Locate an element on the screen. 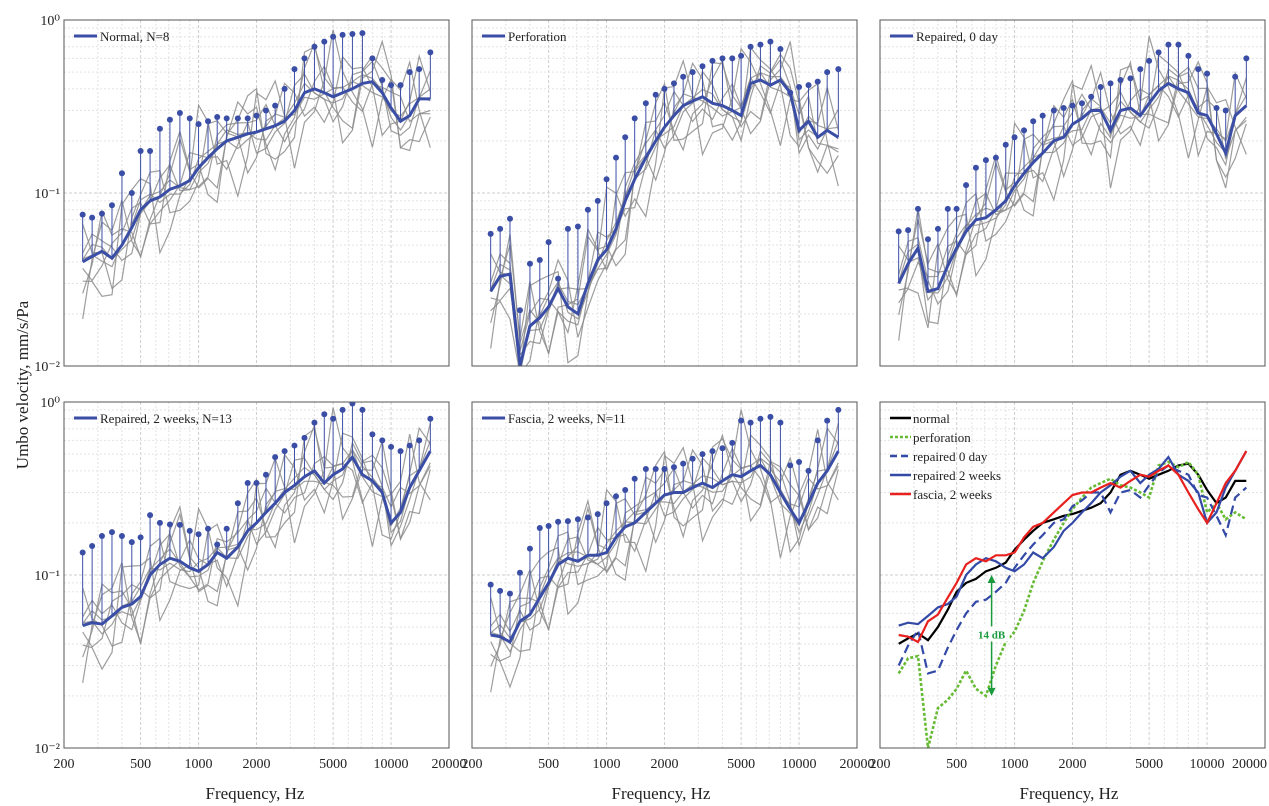  x-tick-label: 5000 is located at coordinates (1149, 764).